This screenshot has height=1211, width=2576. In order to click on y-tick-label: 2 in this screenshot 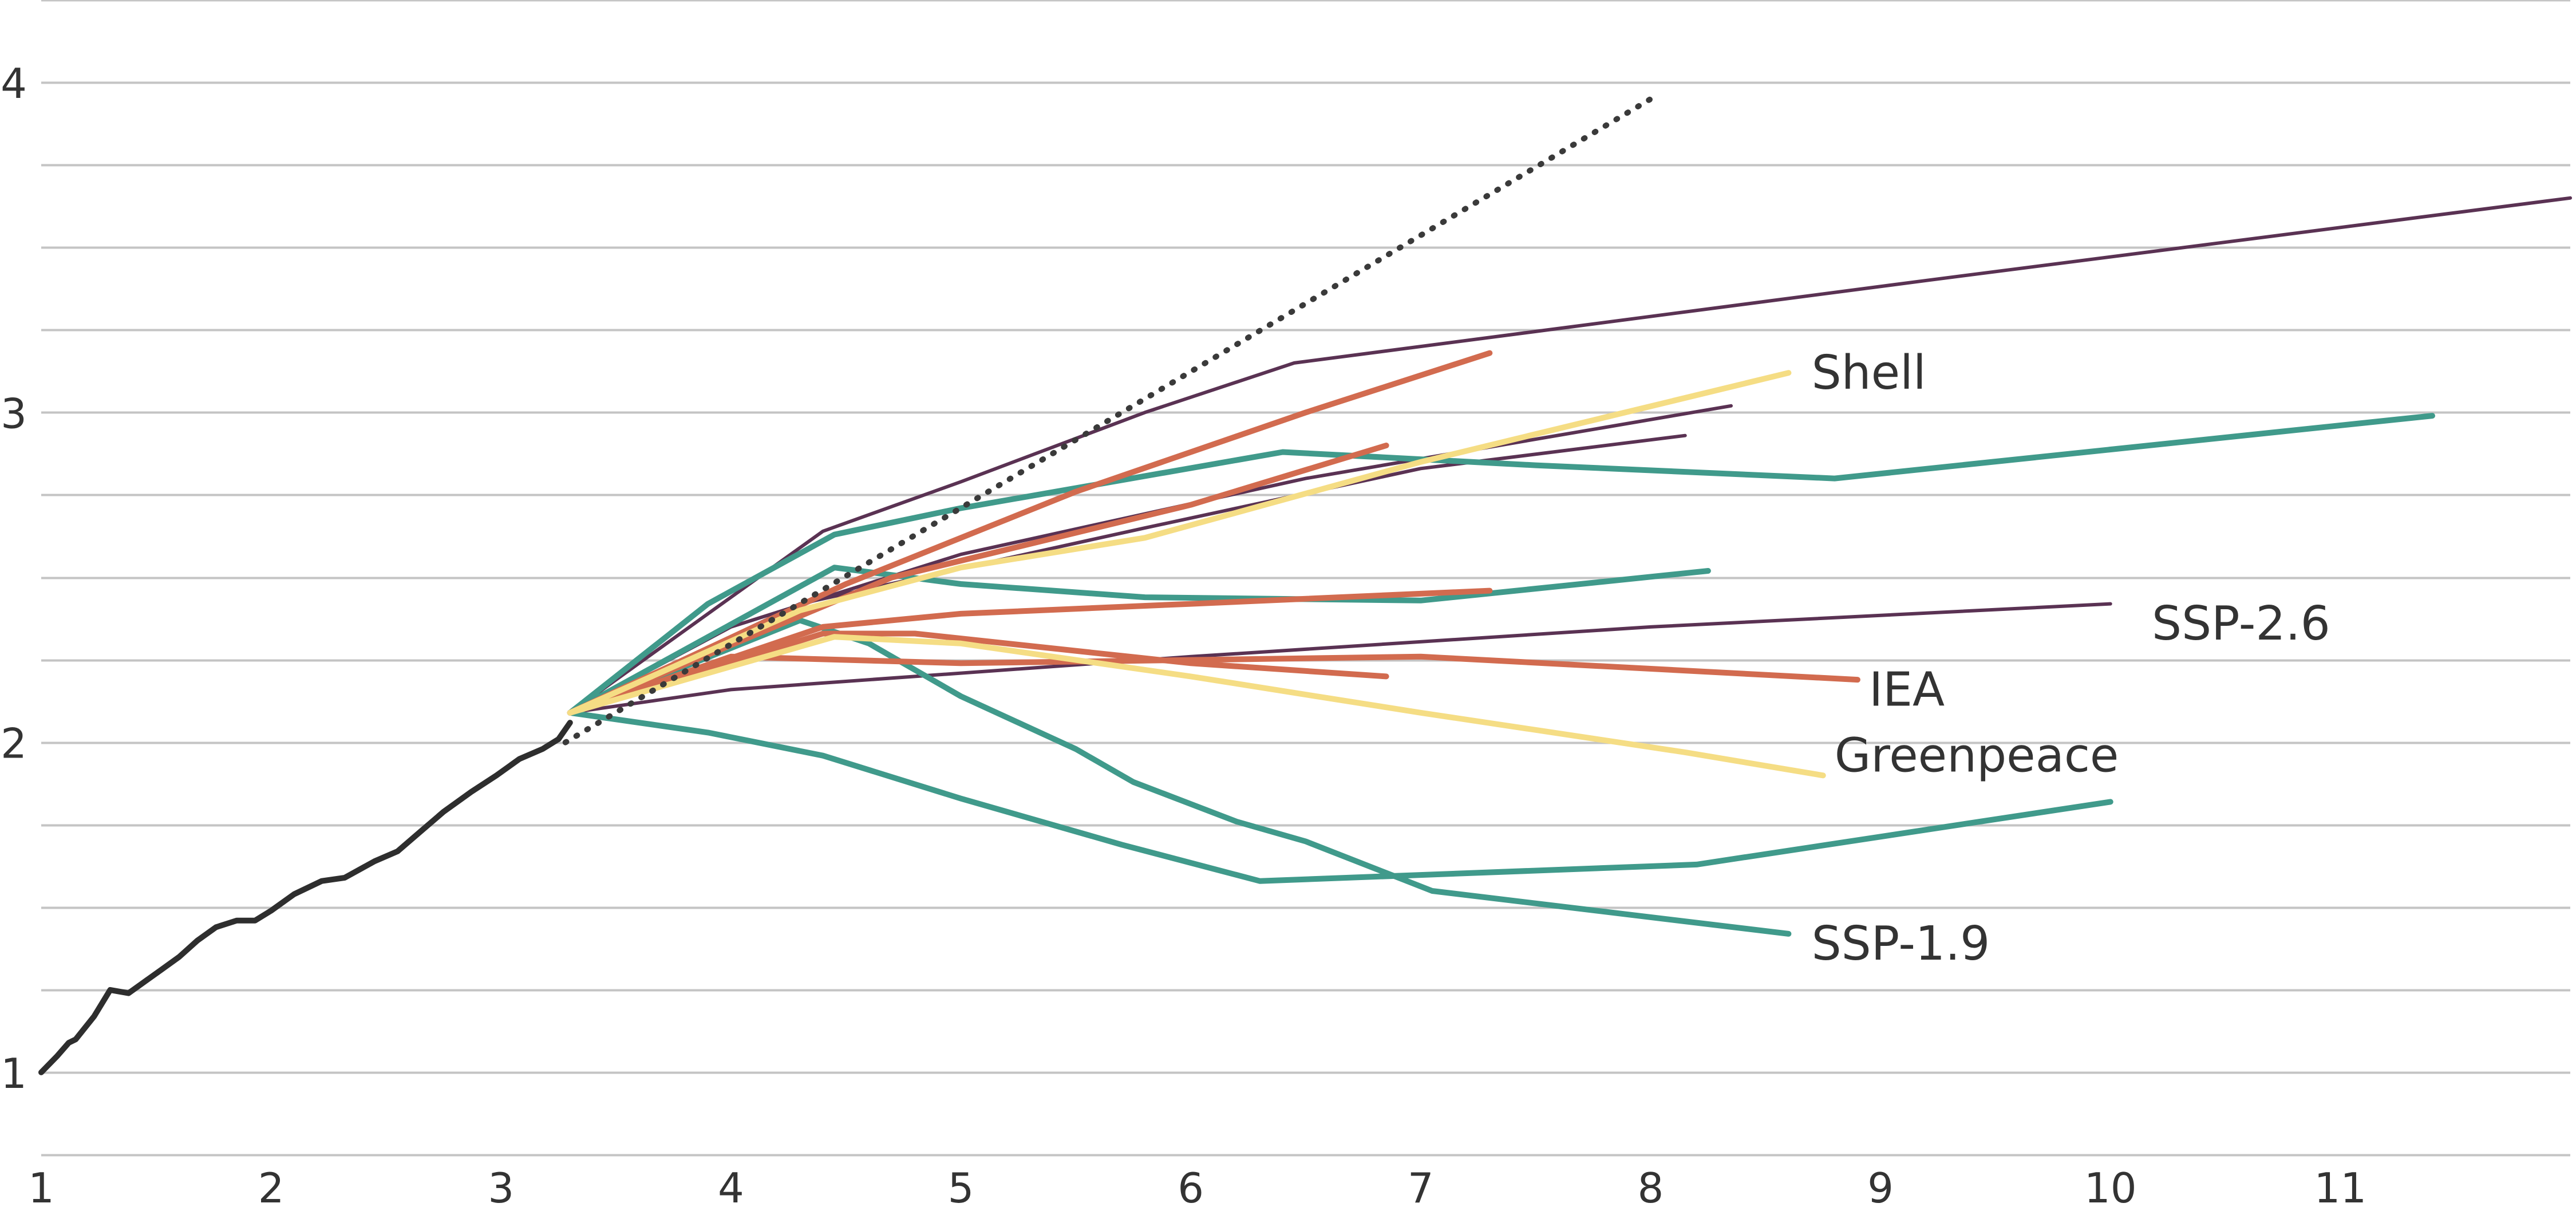, I will do `click(14, 744)`.